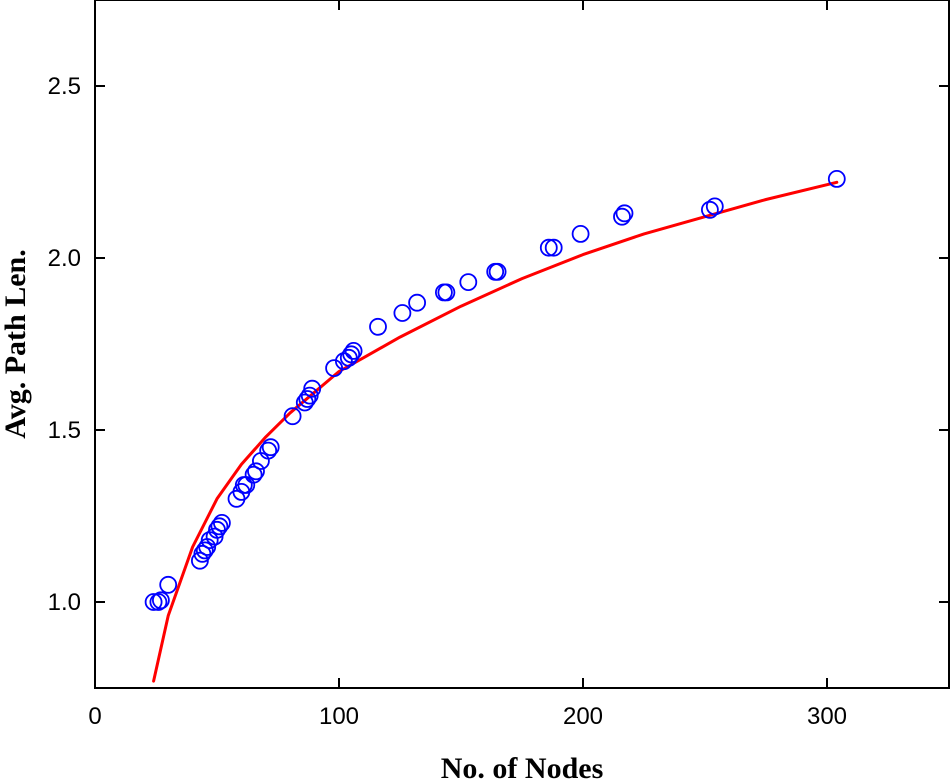 This screenshot has width=951, height=783. Describe the element at coordinates (16, 343) in the screenshot. I see `y-axis-title: Avg. Path Len.` at that location.